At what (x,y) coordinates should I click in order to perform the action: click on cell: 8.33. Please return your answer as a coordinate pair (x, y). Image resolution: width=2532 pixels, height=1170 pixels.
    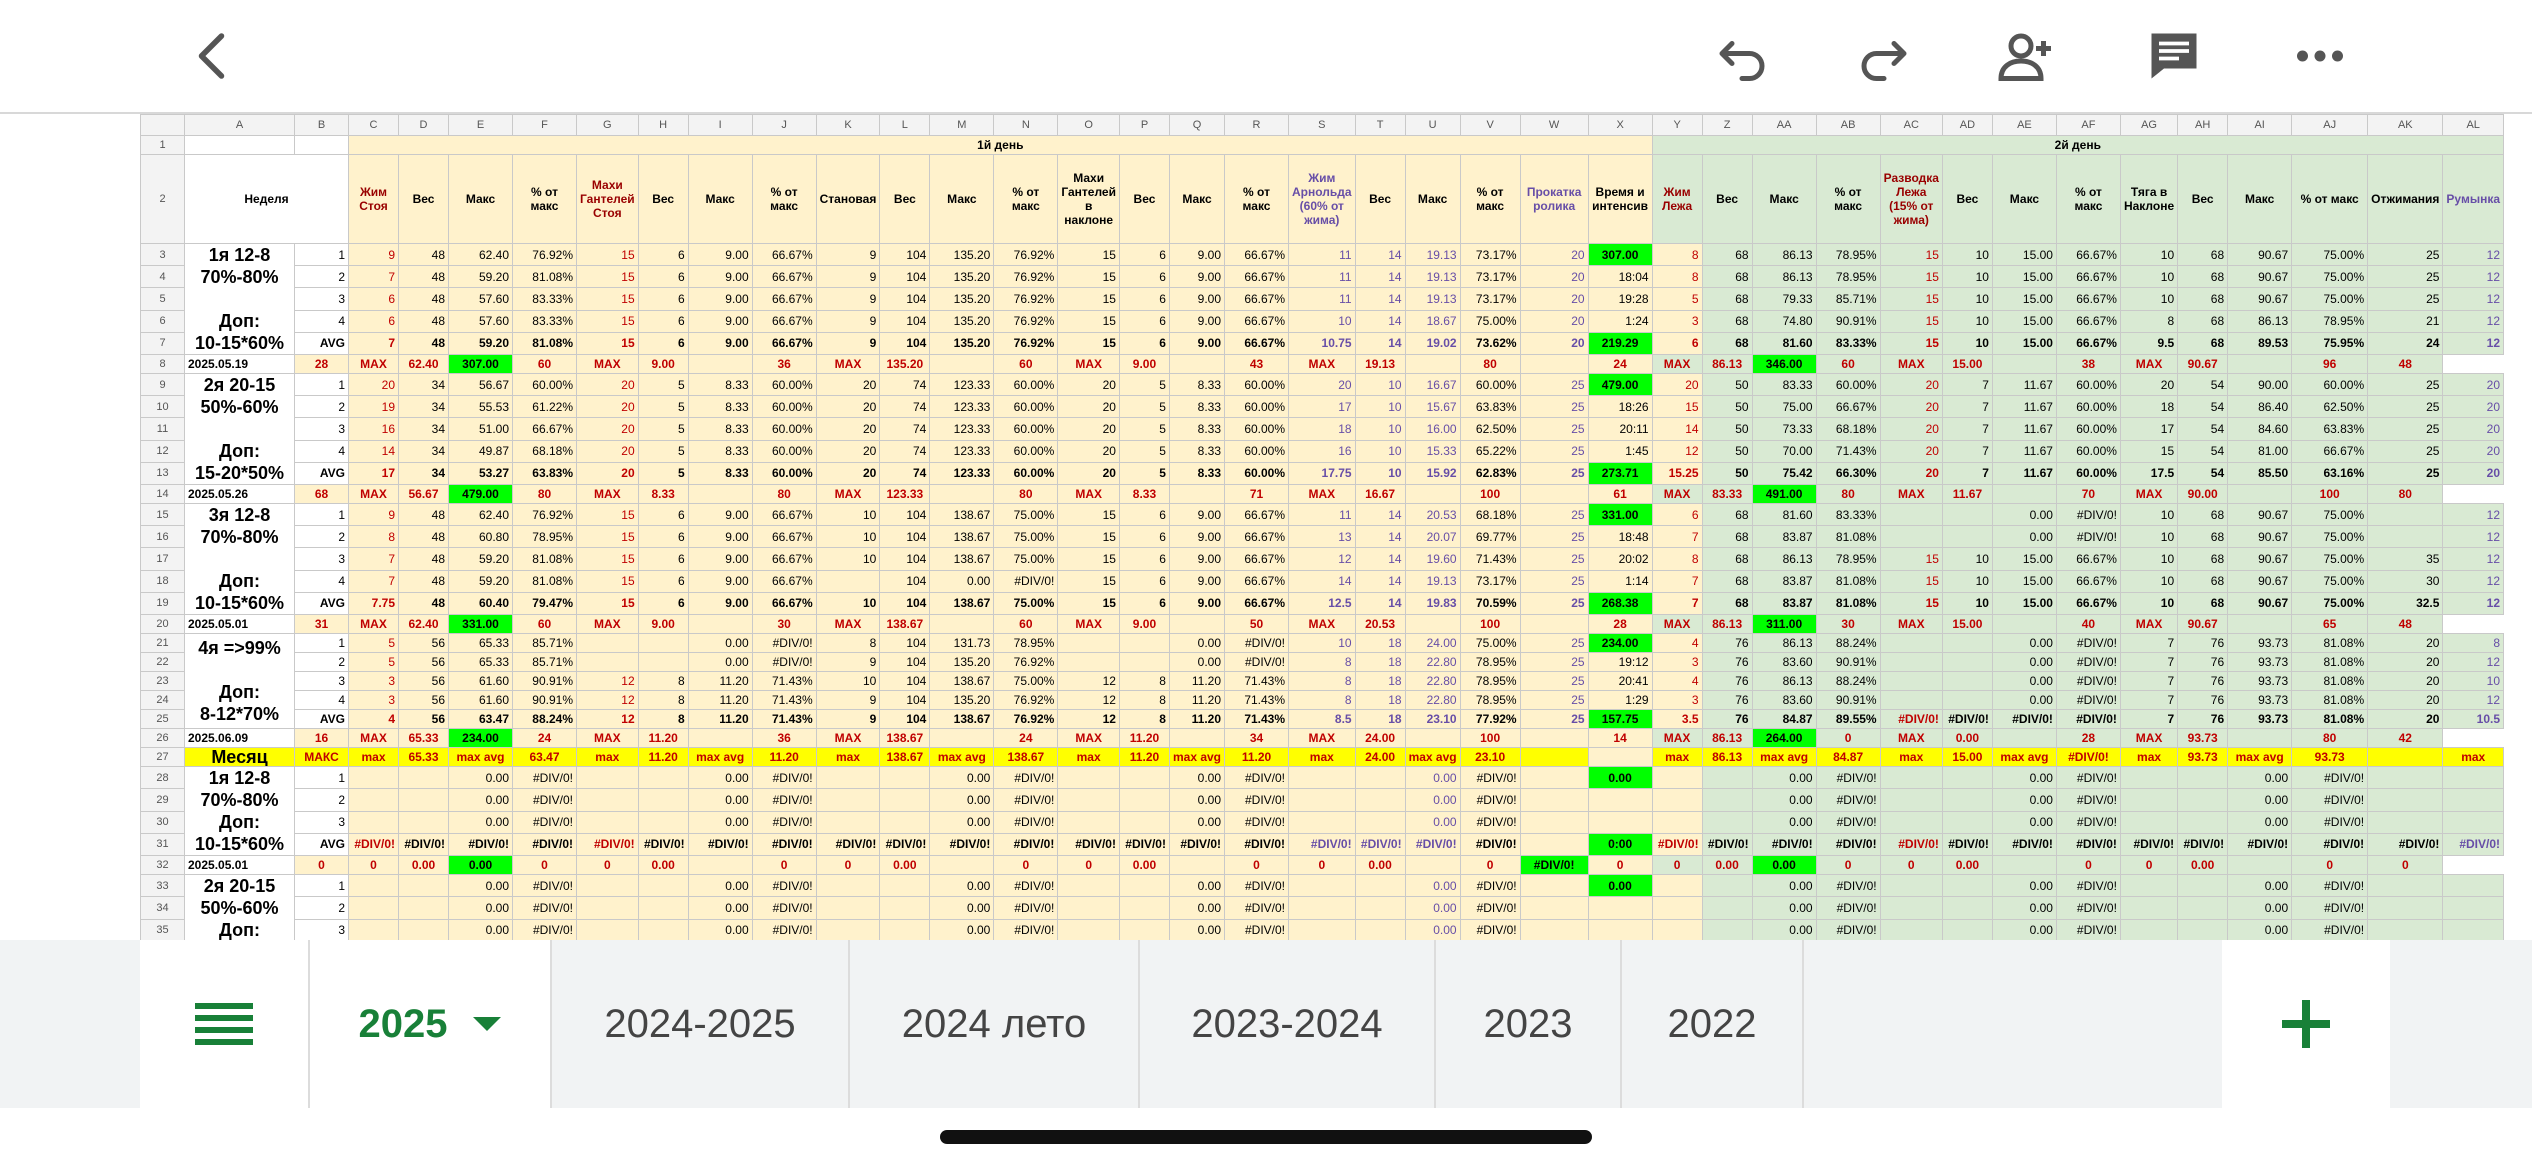
    Looking at the image, I should click on (720, 384).